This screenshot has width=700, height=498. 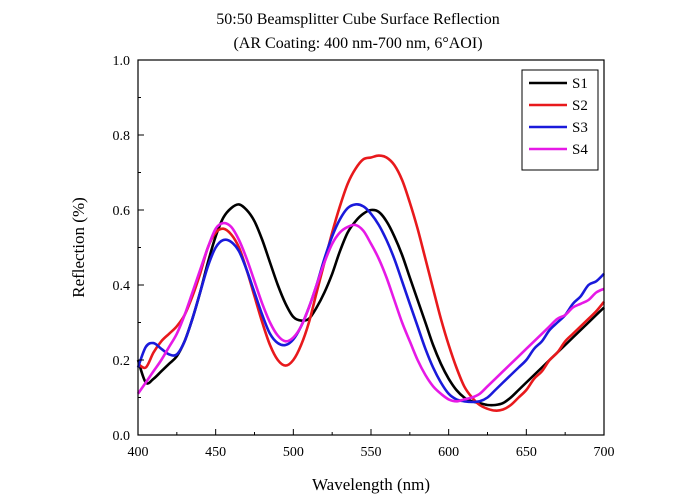 I want to click on legend-box, so click(x=560, y=120).